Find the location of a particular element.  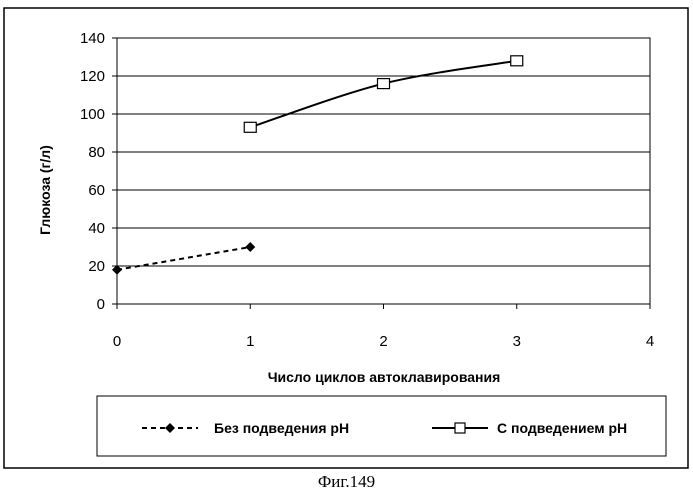

y-tick-label: 80 is located at coordinates (96, 152).